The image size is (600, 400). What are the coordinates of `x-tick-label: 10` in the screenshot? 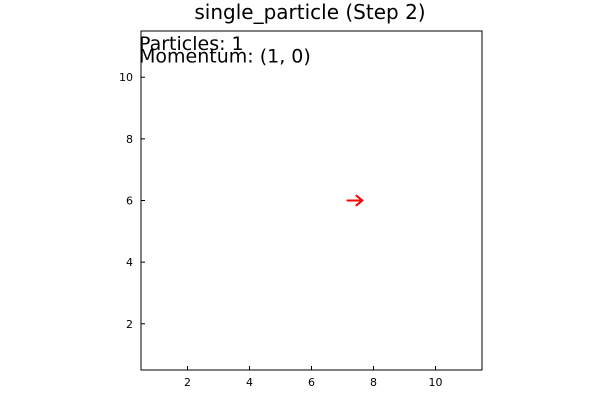 It's located at (436, 382).